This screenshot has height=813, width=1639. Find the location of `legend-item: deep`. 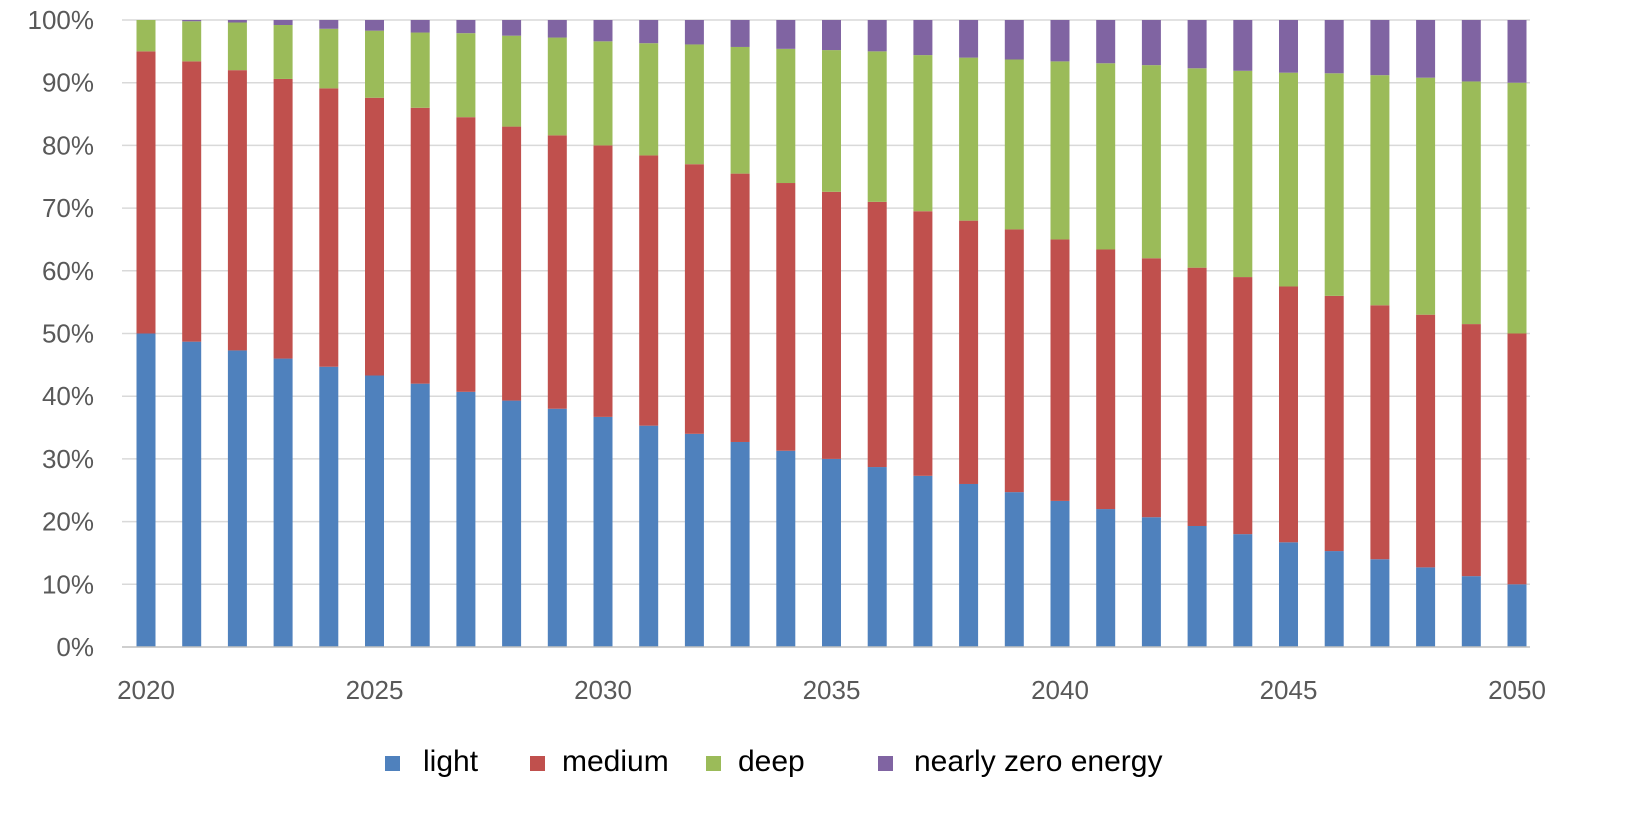

legend-item: deep is located at coordinates (755, 761).